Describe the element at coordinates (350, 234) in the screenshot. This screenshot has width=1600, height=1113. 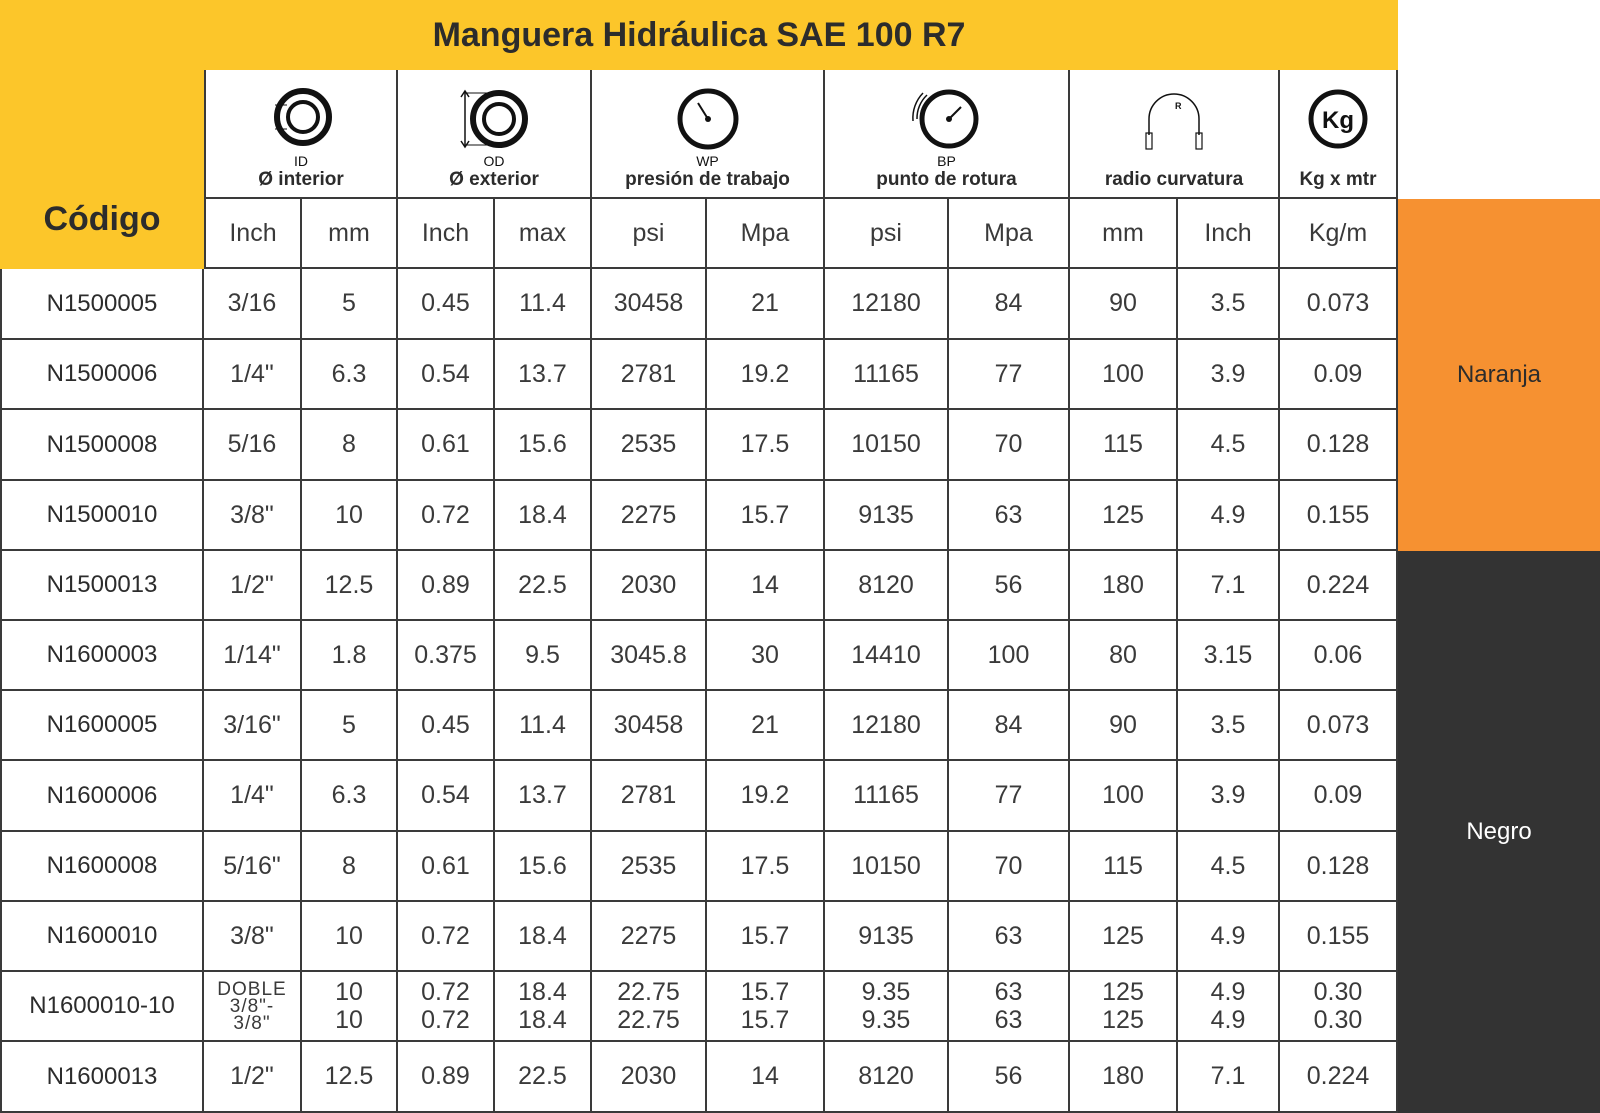
I see `unit-header: mm` at that location.